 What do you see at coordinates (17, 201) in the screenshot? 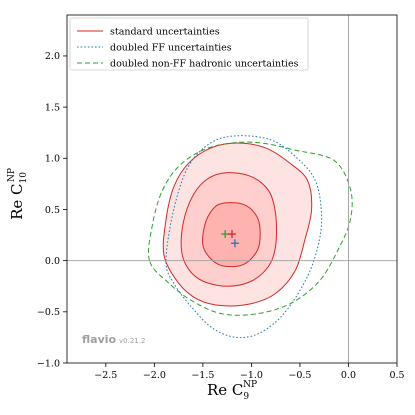
I see `y-axis-label-base: Re C` at bounding box center [17, 201].